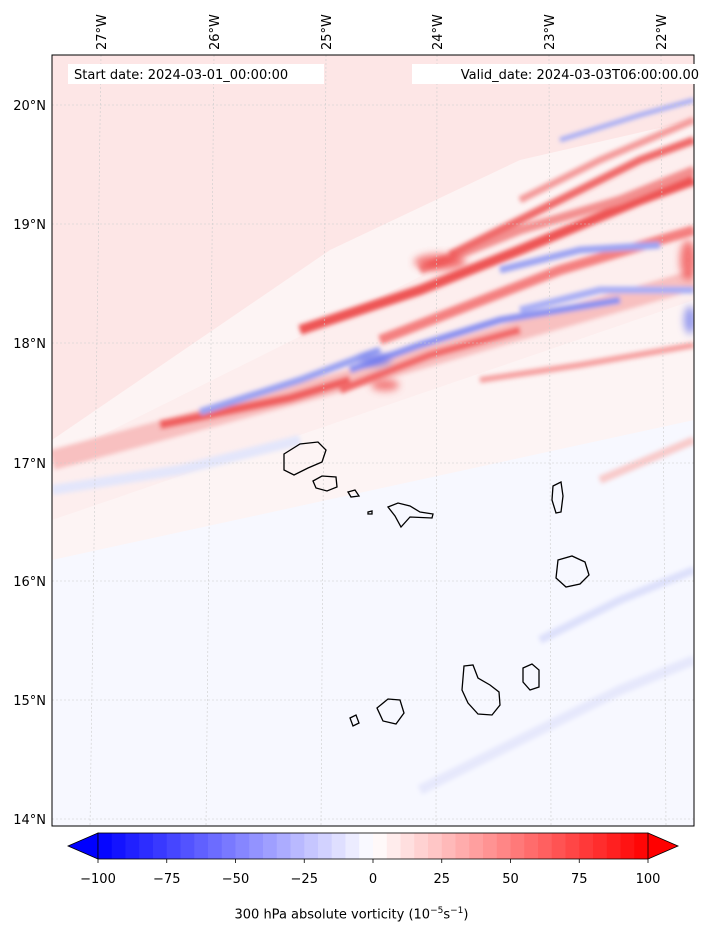 This screenshot has height=936, width=703. I want to click on lon-tick-label: 24°W, so click(438, 32).